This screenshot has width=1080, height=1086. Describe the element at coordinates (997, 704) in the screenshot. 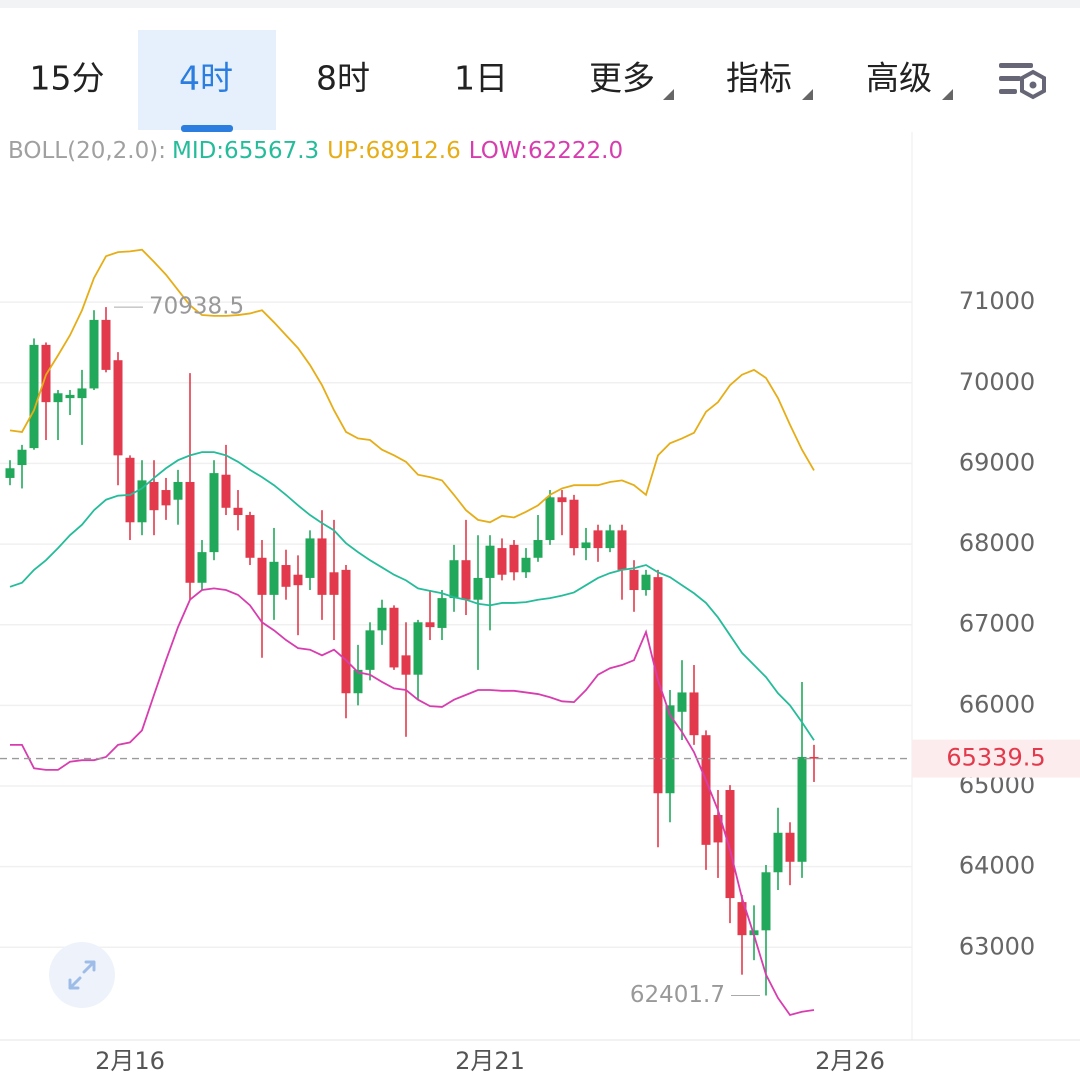

I see `y-tick-label: 66000` at that location.